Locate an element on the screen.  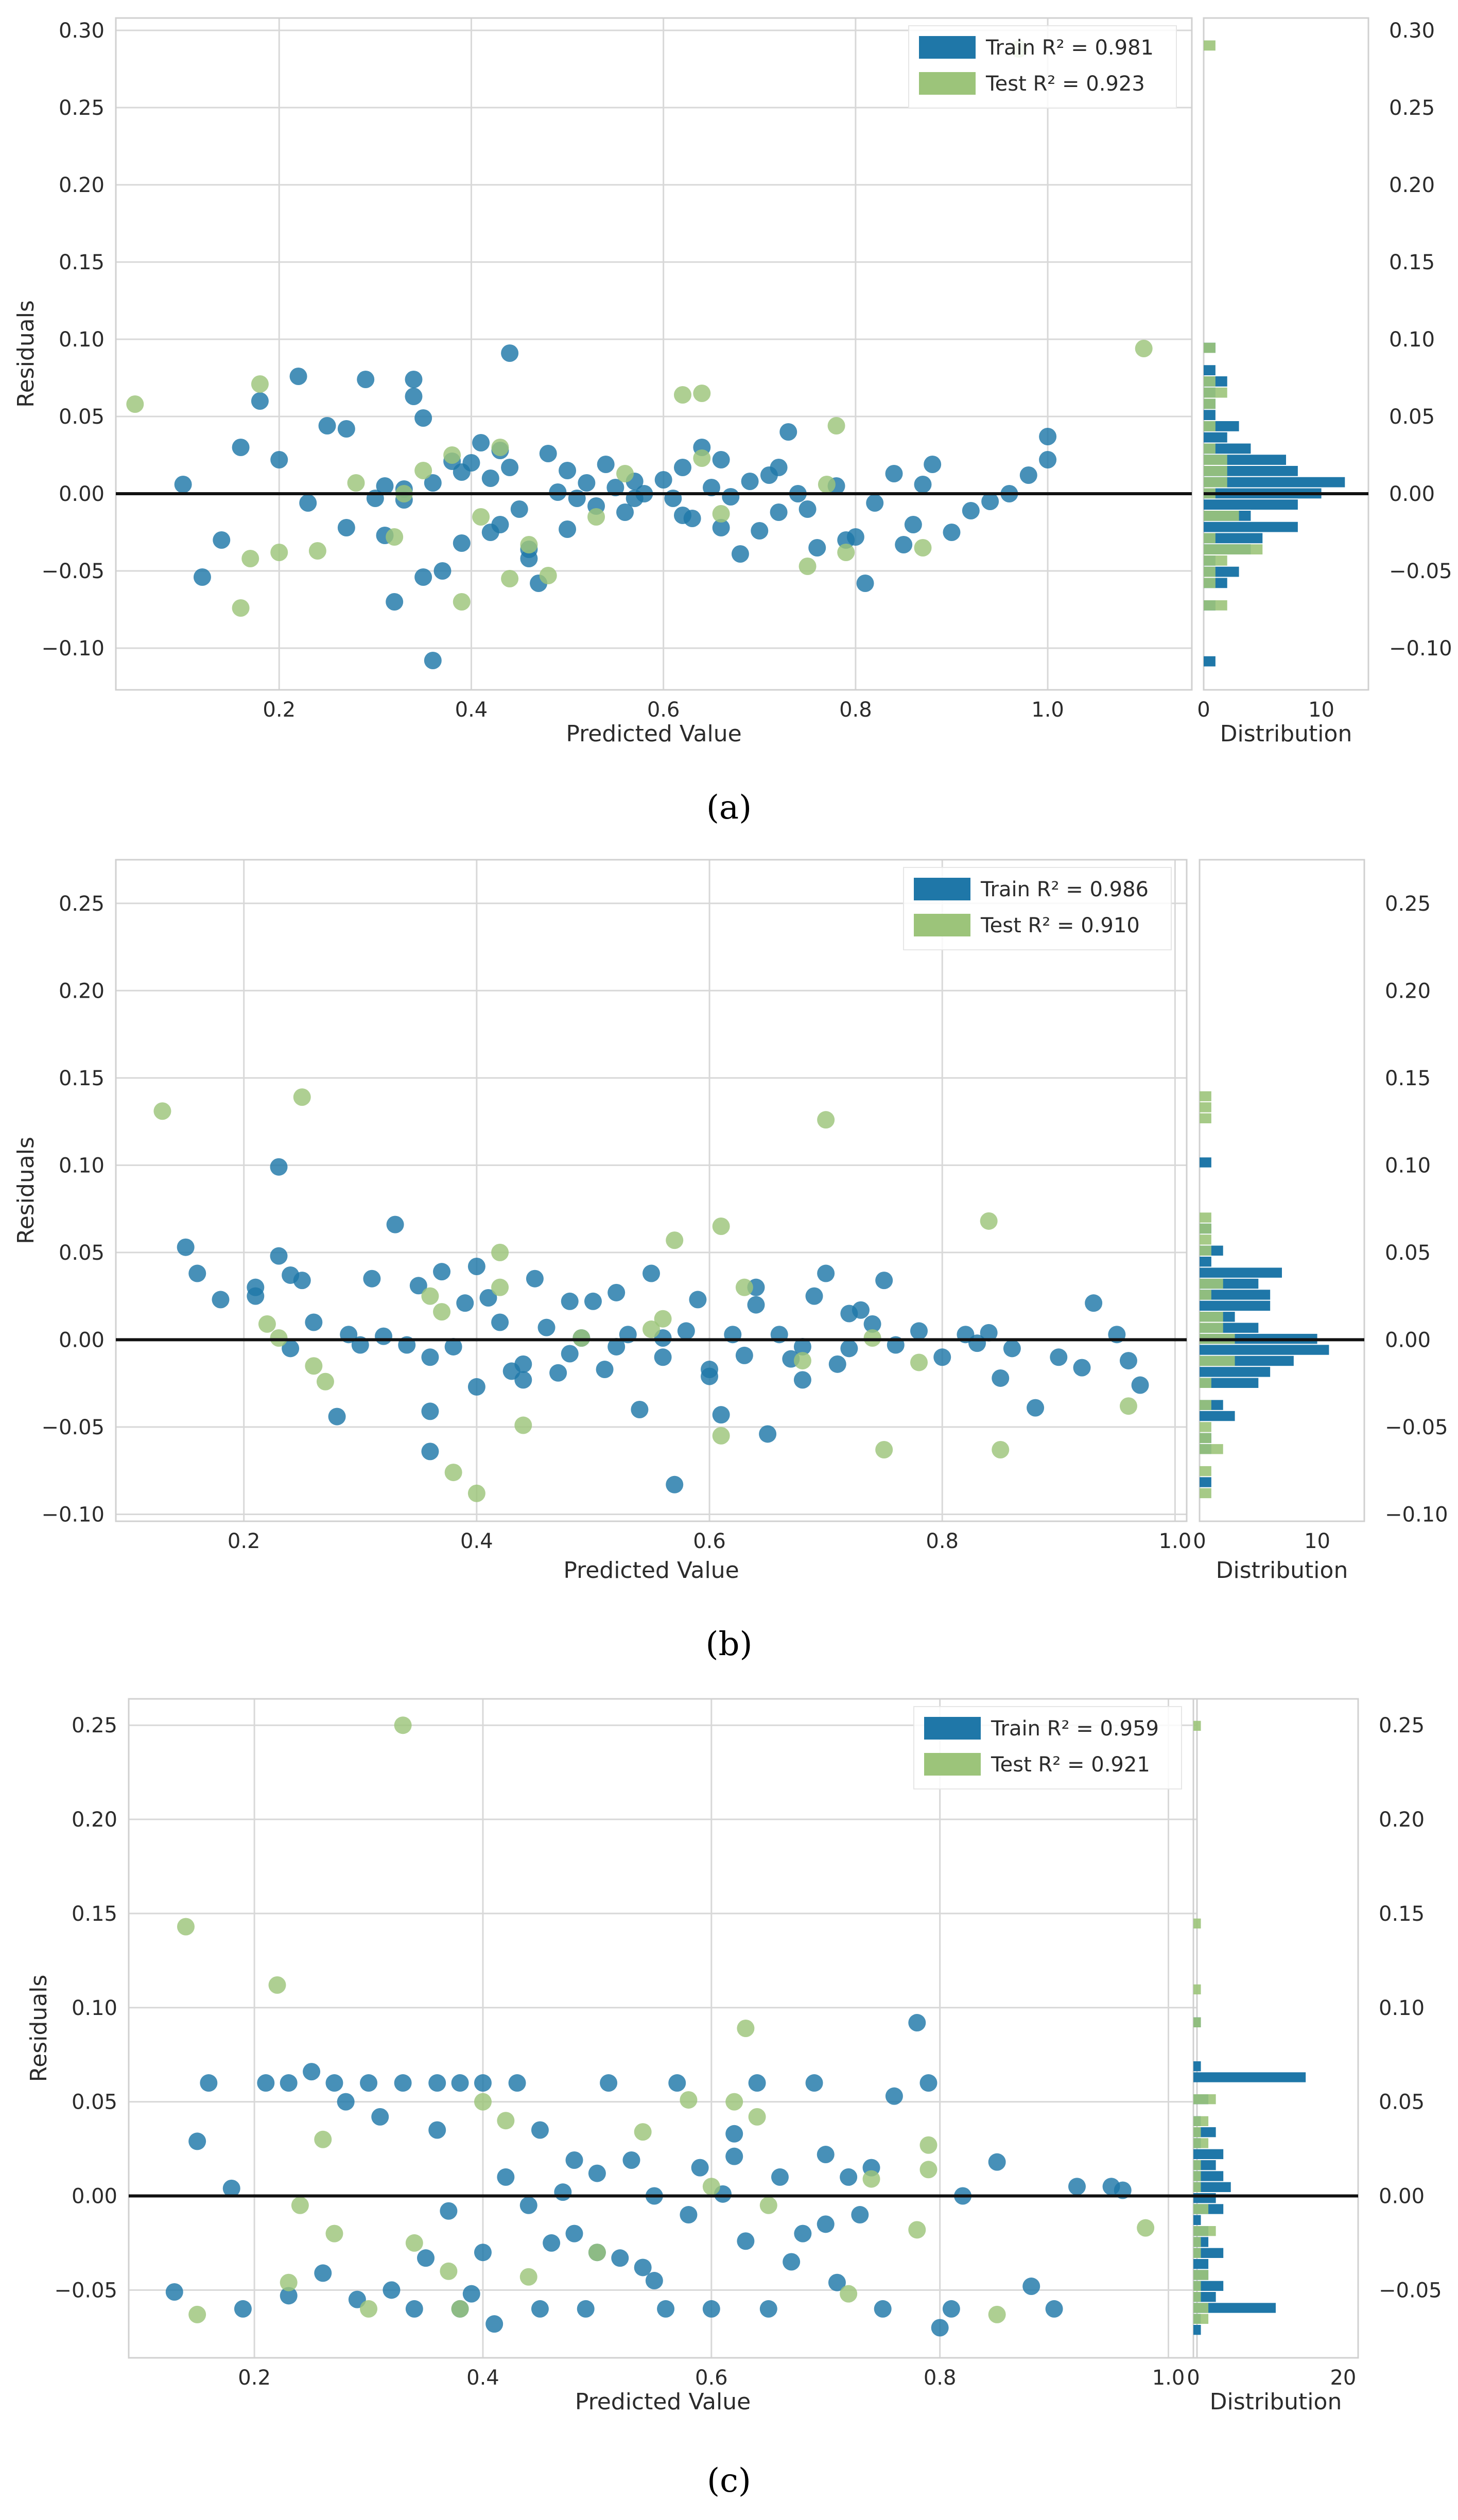
legend-test-label: Test R² = 0.910 is located at coordinates (1060, 925).